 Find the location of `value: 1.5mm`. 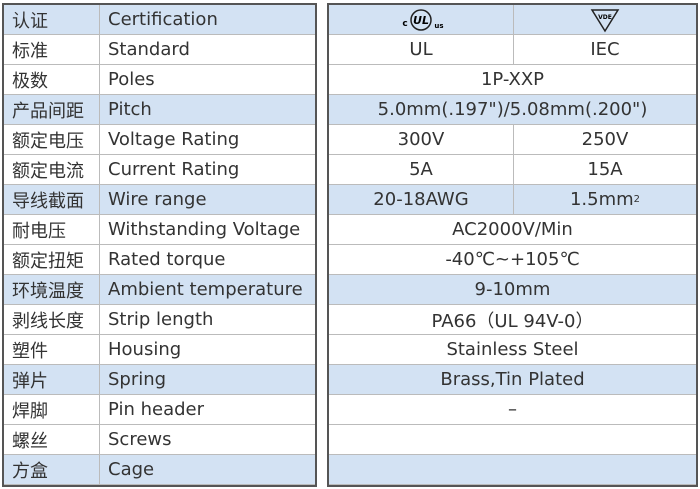

value: 1.5mm is located at coordinates (601, 199).